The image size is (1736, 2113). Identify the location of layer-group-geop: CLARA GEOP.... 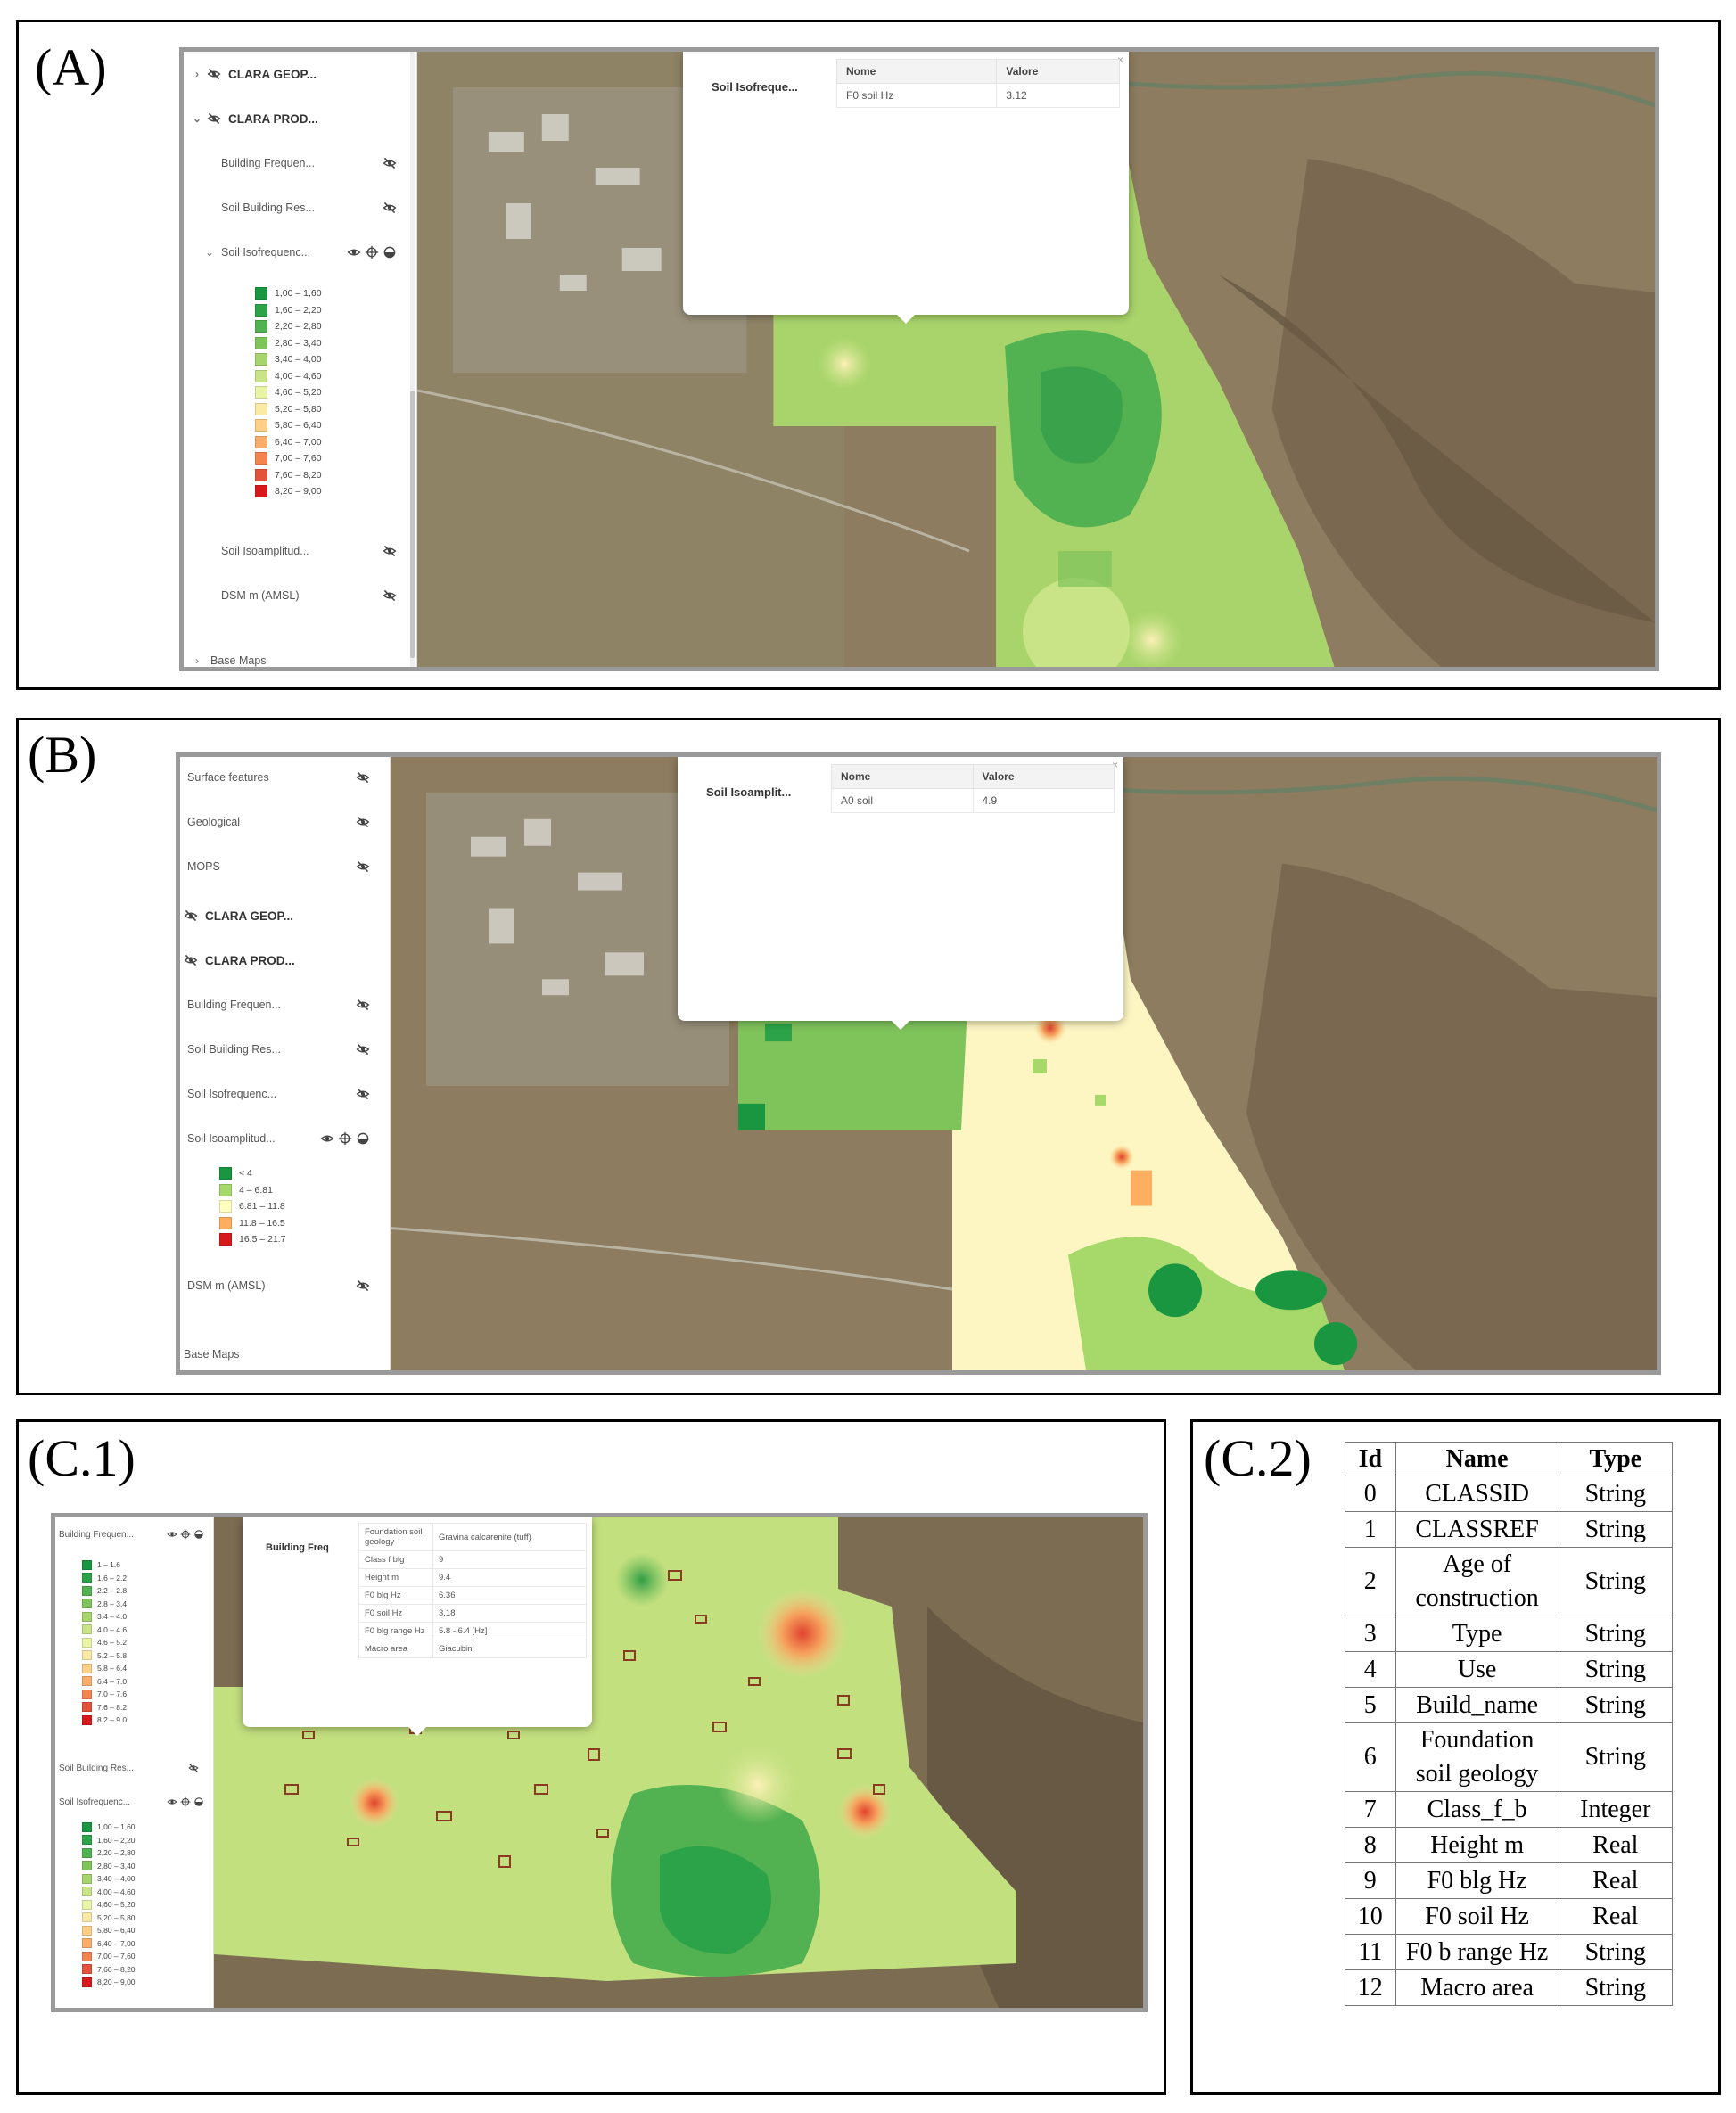
(285, 915).